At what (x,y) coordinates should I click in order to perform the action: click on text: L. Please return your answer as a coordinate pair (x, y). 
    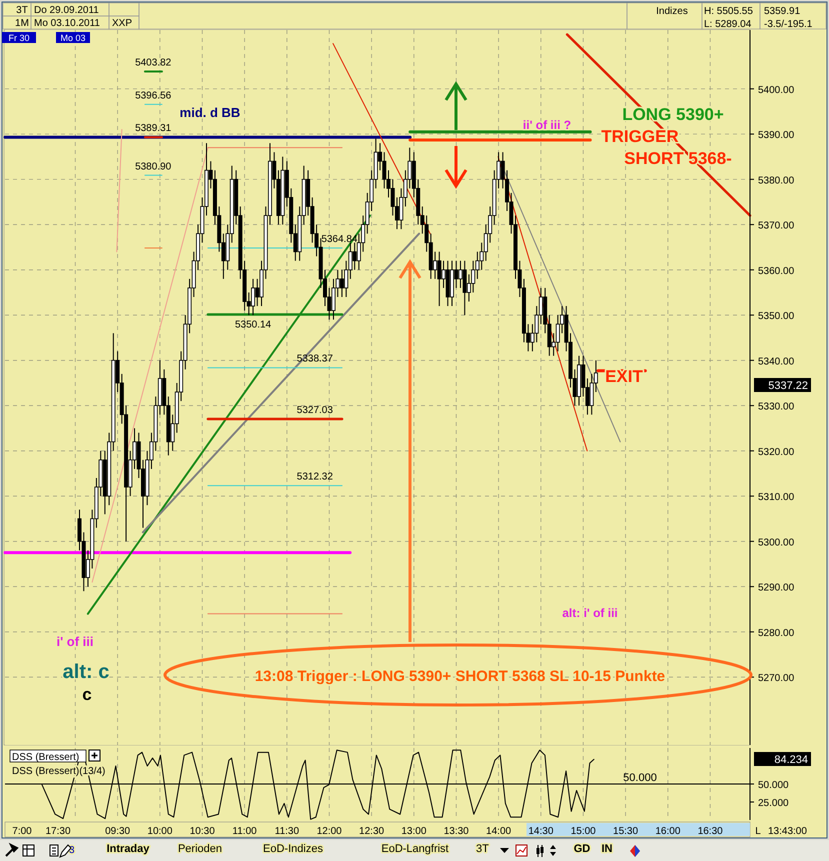
    Looking at the image, I should click on (758, 831).